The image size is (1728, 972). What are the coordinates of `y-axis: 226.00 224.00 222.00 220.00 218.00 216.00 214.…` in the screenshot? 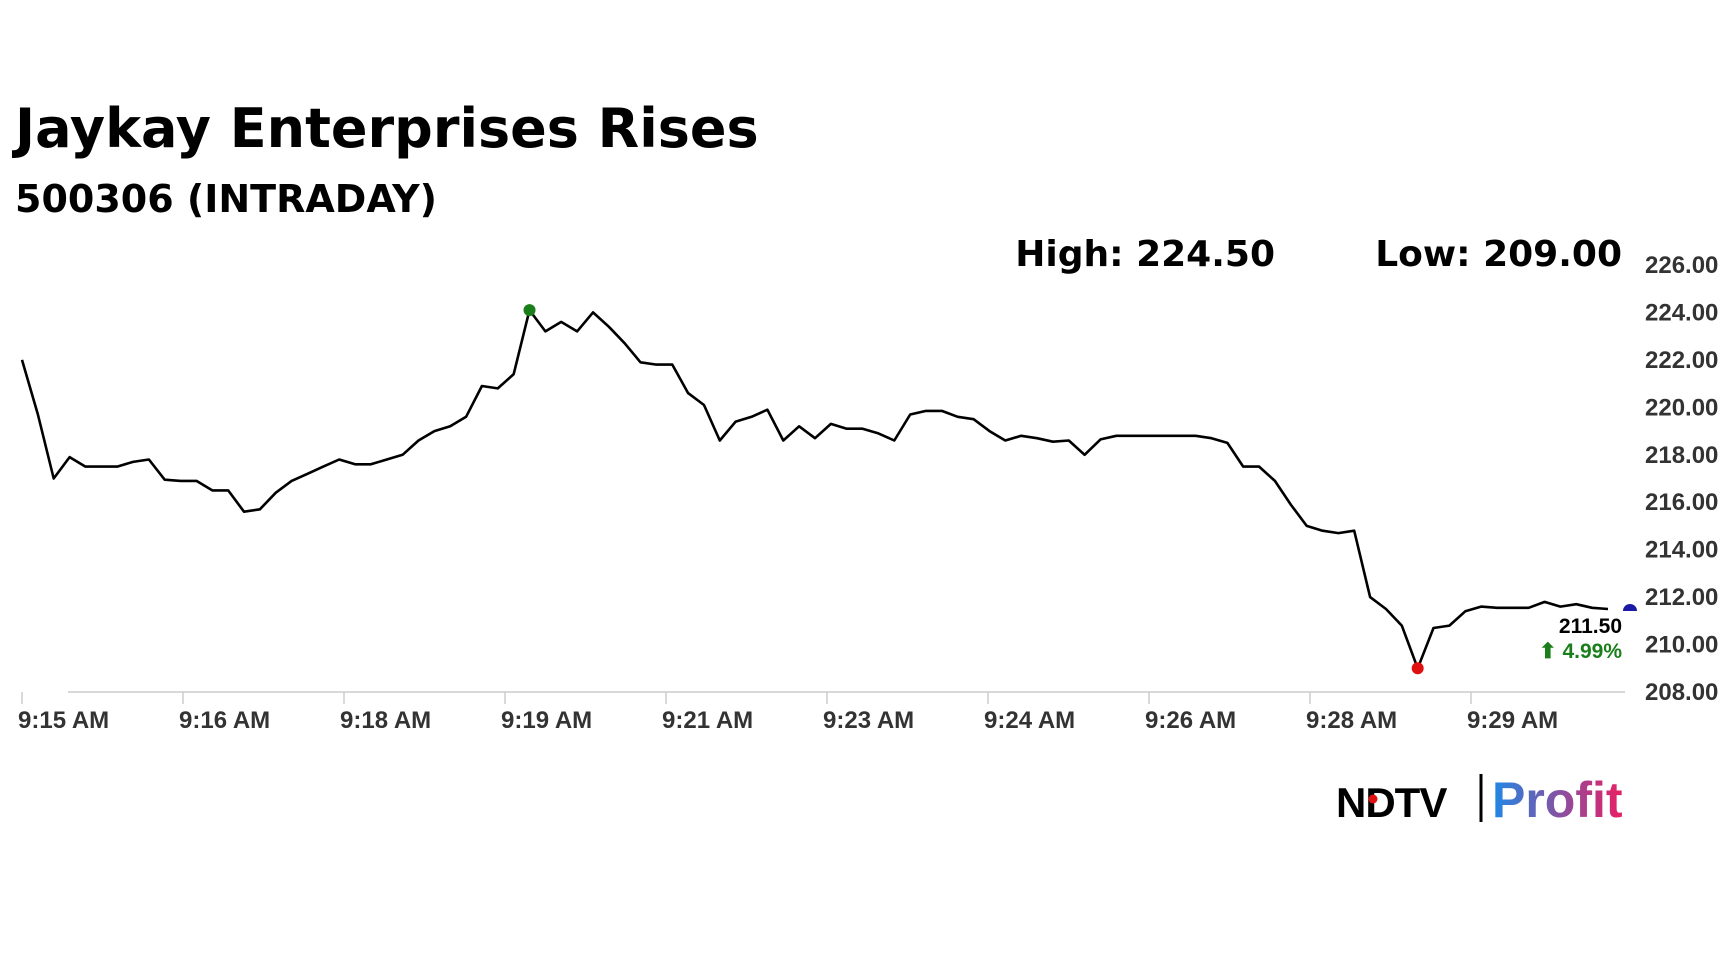 It's located at (1681, 479).